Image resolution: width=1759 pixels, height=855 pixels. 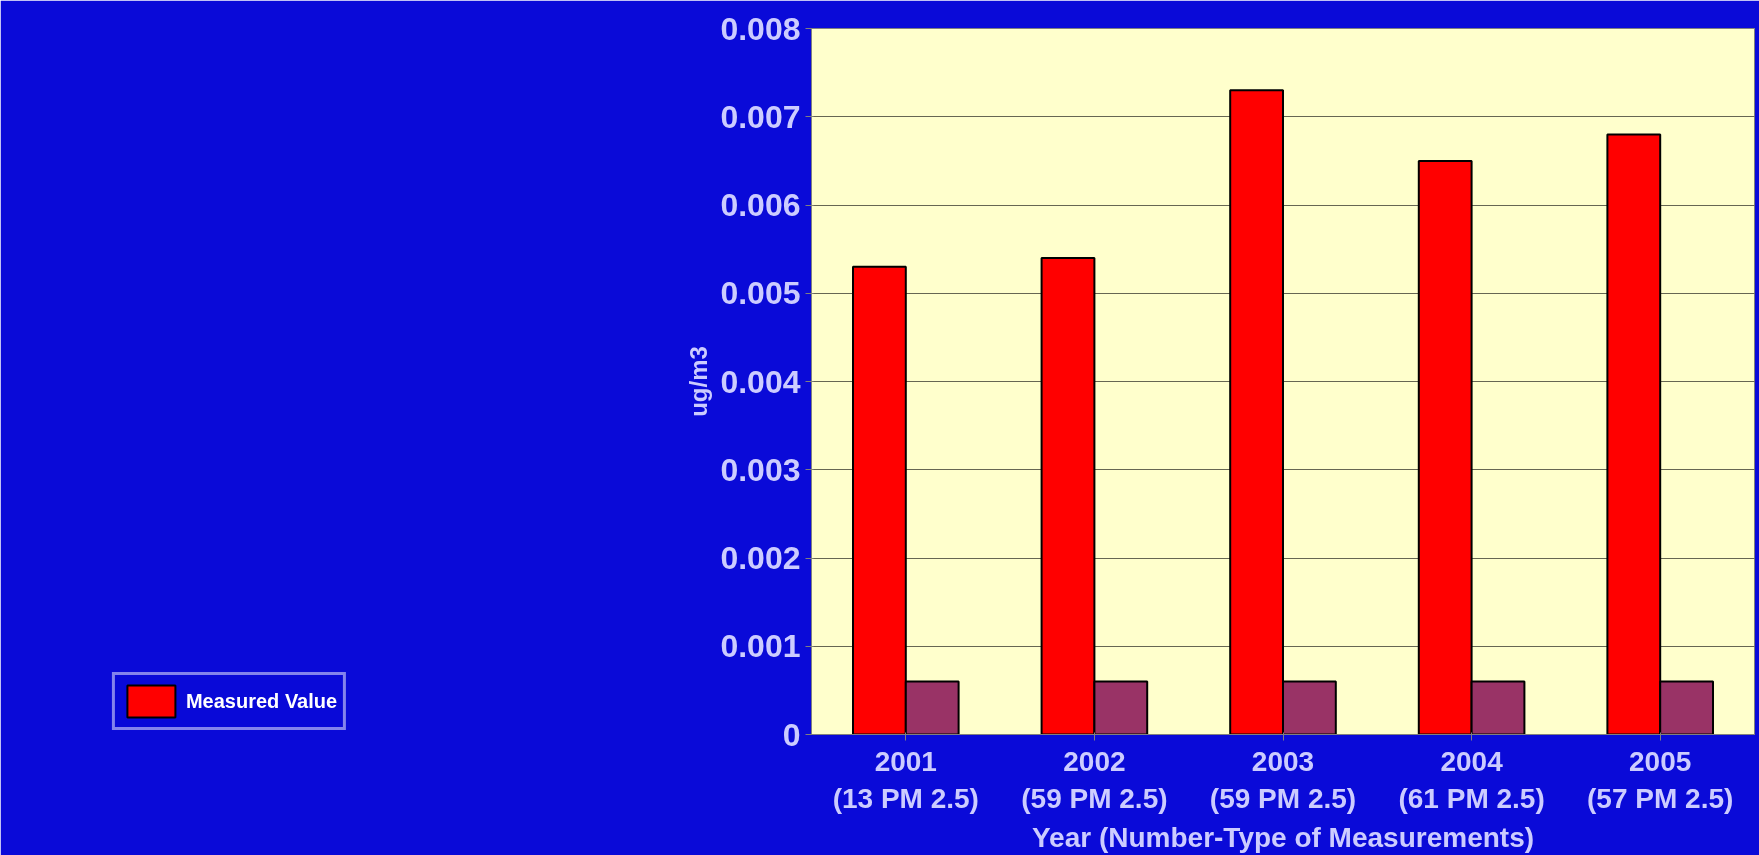 I want to click on y-axis-title: ug/m3, so click(x=699, y=381).